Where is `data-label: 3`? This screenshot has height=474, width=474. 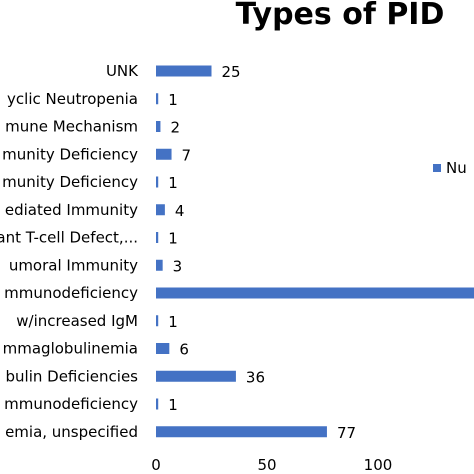
data-label: 3 is located at coordinates (178, 266).